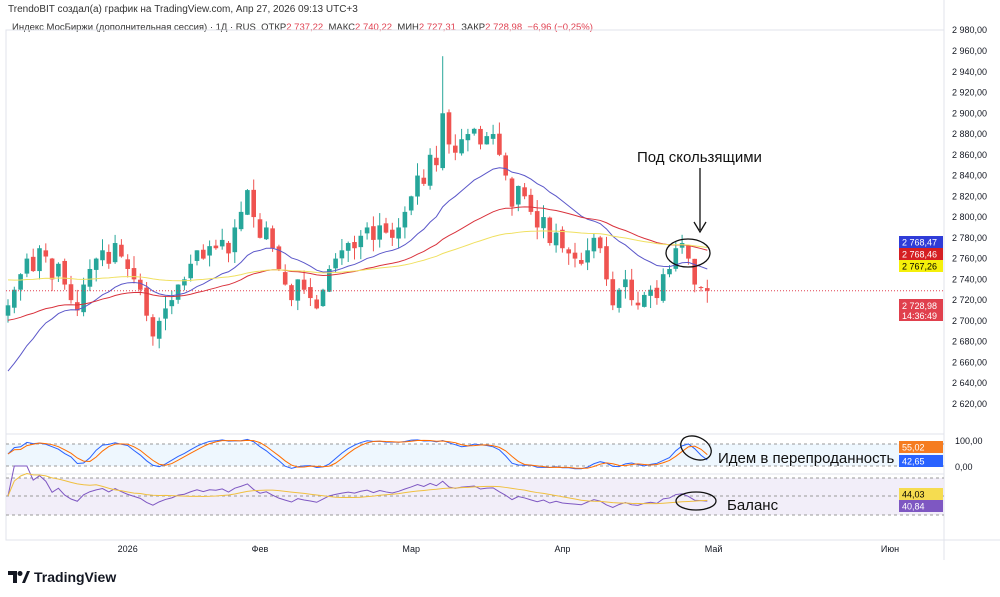 The image size is (1000, 597). Describe the element at coordinates (969, 113) in the screenshot. I see `y-tick-label: 2 900,00` at that location.